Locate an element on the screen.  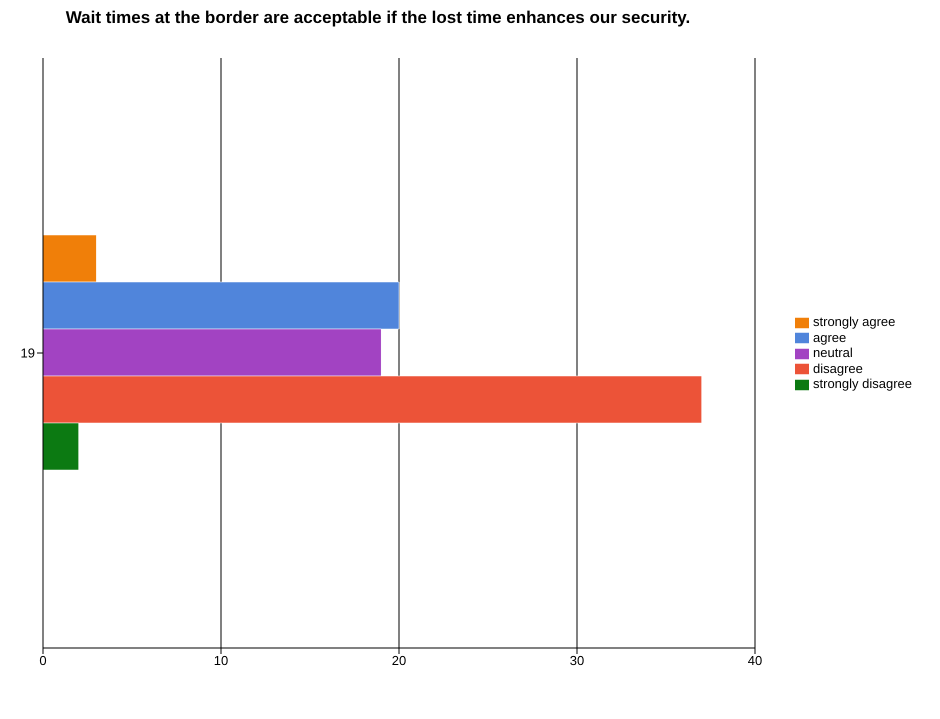
chart-title: Wait times at the border are acceptable if the lost time enhances our security. is located at coordinates (378, 18).